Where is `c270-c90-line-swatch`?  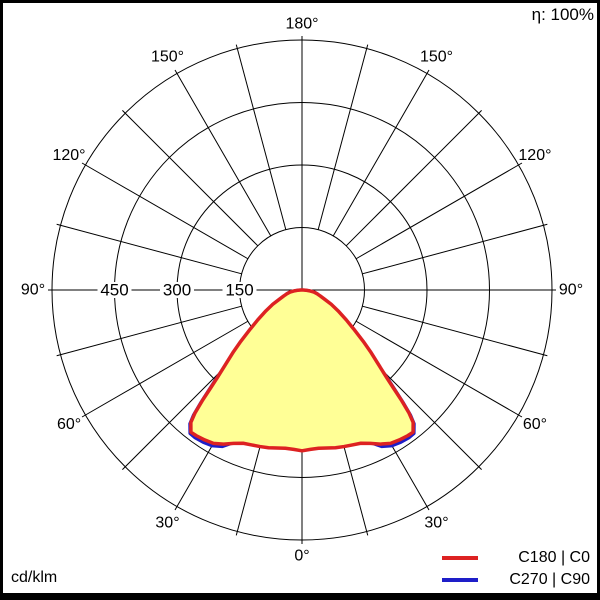 c270-c90-line-swatch is located at coordinates (460, 580).